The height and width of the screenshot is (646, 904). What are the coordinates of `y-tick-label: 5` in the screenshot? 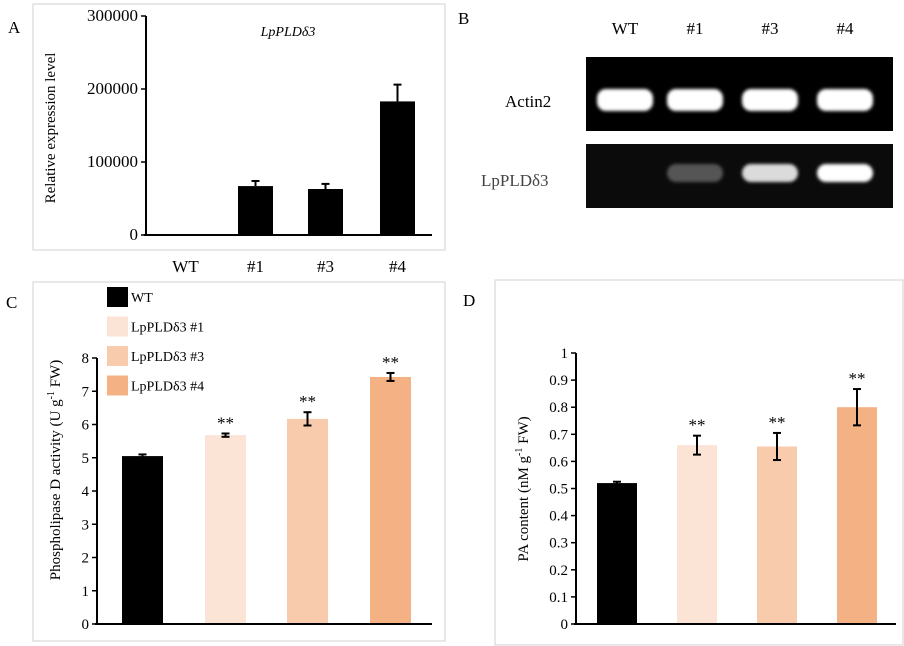 It's located at (86, 459).